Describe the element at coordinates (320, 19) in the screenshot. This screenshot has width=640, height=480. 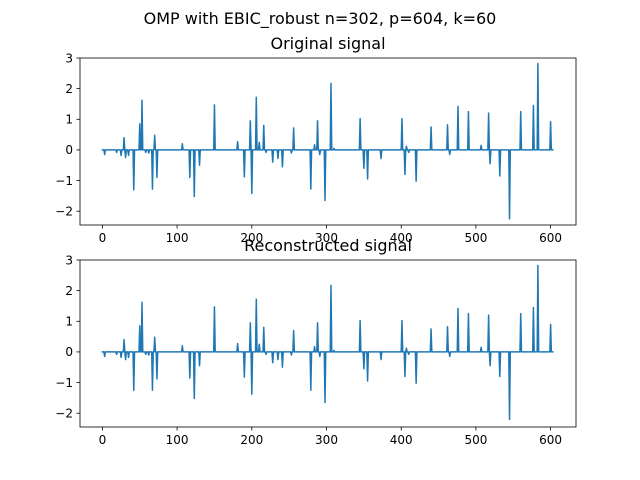
I see `figure-suptitle: OMP with EBIC_robust n=302, p=604, k=60` at that location.